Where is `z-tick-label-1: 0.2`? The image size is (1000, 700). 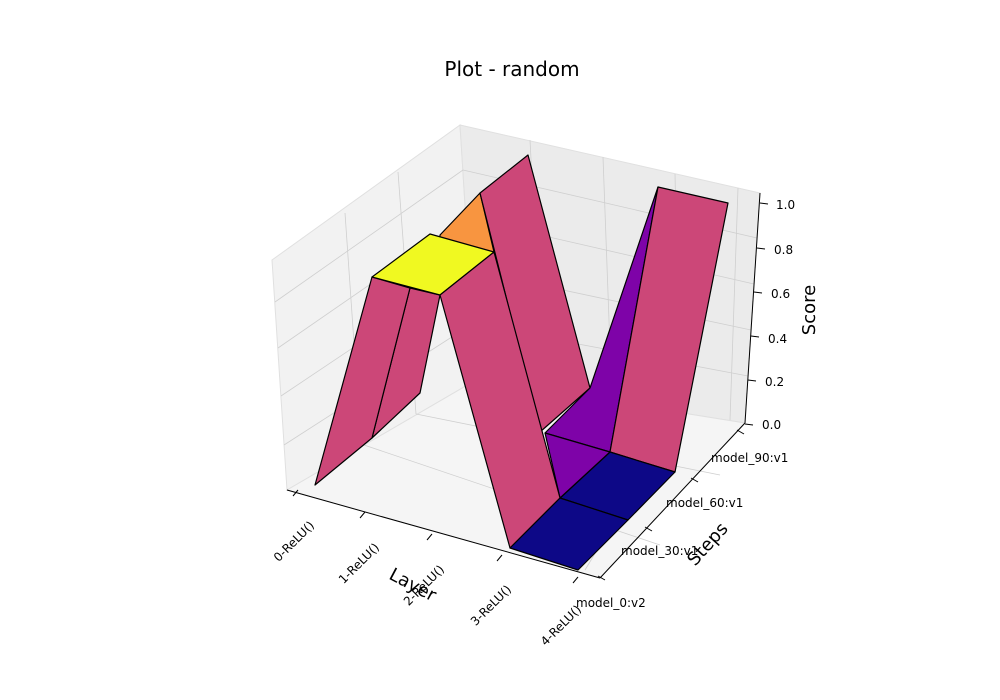 z-tick-label-1: 0.2 is located at coordinates (774, 382).